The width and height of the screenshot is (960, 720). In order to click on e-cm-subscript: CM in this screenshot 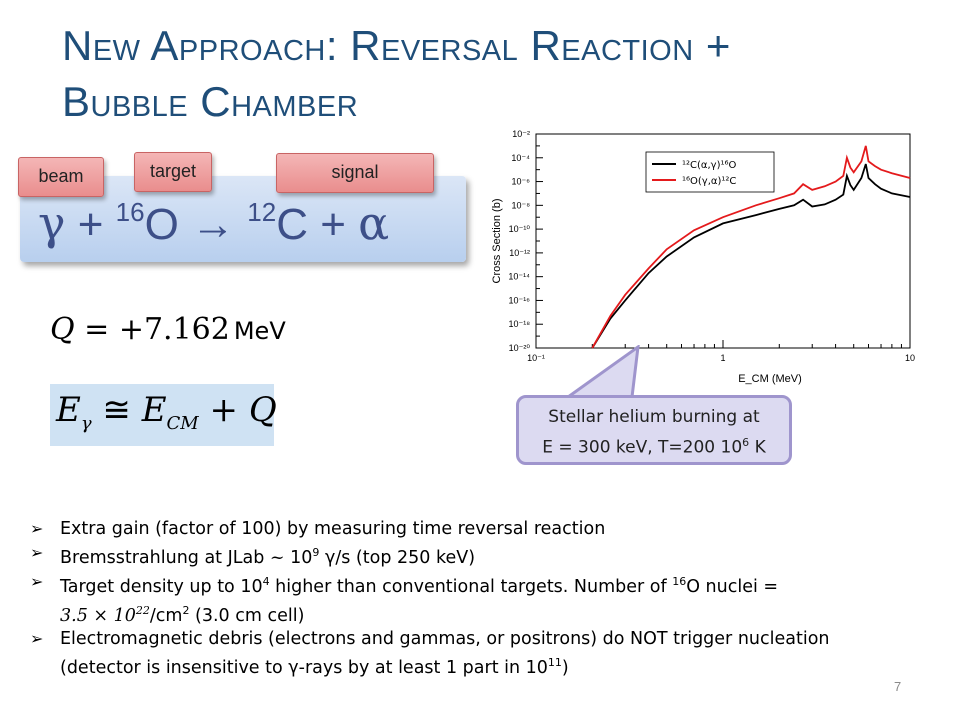, I will do `click(182, 423)`.